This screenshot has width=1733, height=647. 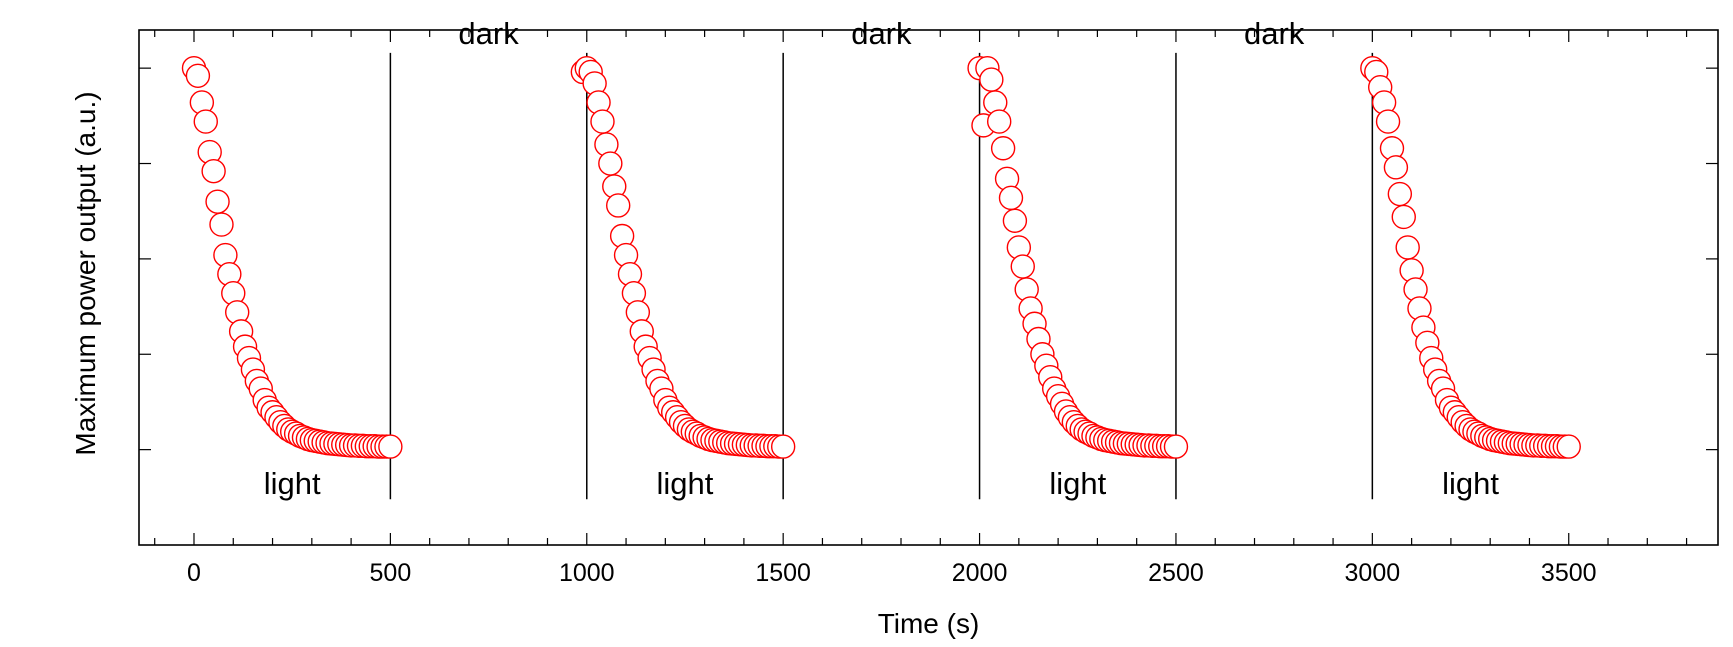 What do you see at coordinates (980, 573) in the screenshot?
I see `x-tick-label: 2000` at bounding box center [980, 573].